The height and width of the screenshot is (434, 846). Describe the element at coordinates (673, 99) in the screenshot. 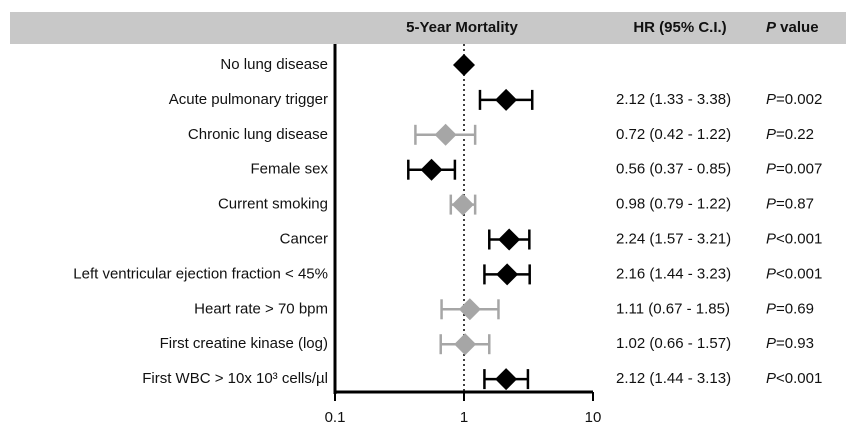

I see `hr-label: 2.12 (1.33 - 3.38)` at that location.